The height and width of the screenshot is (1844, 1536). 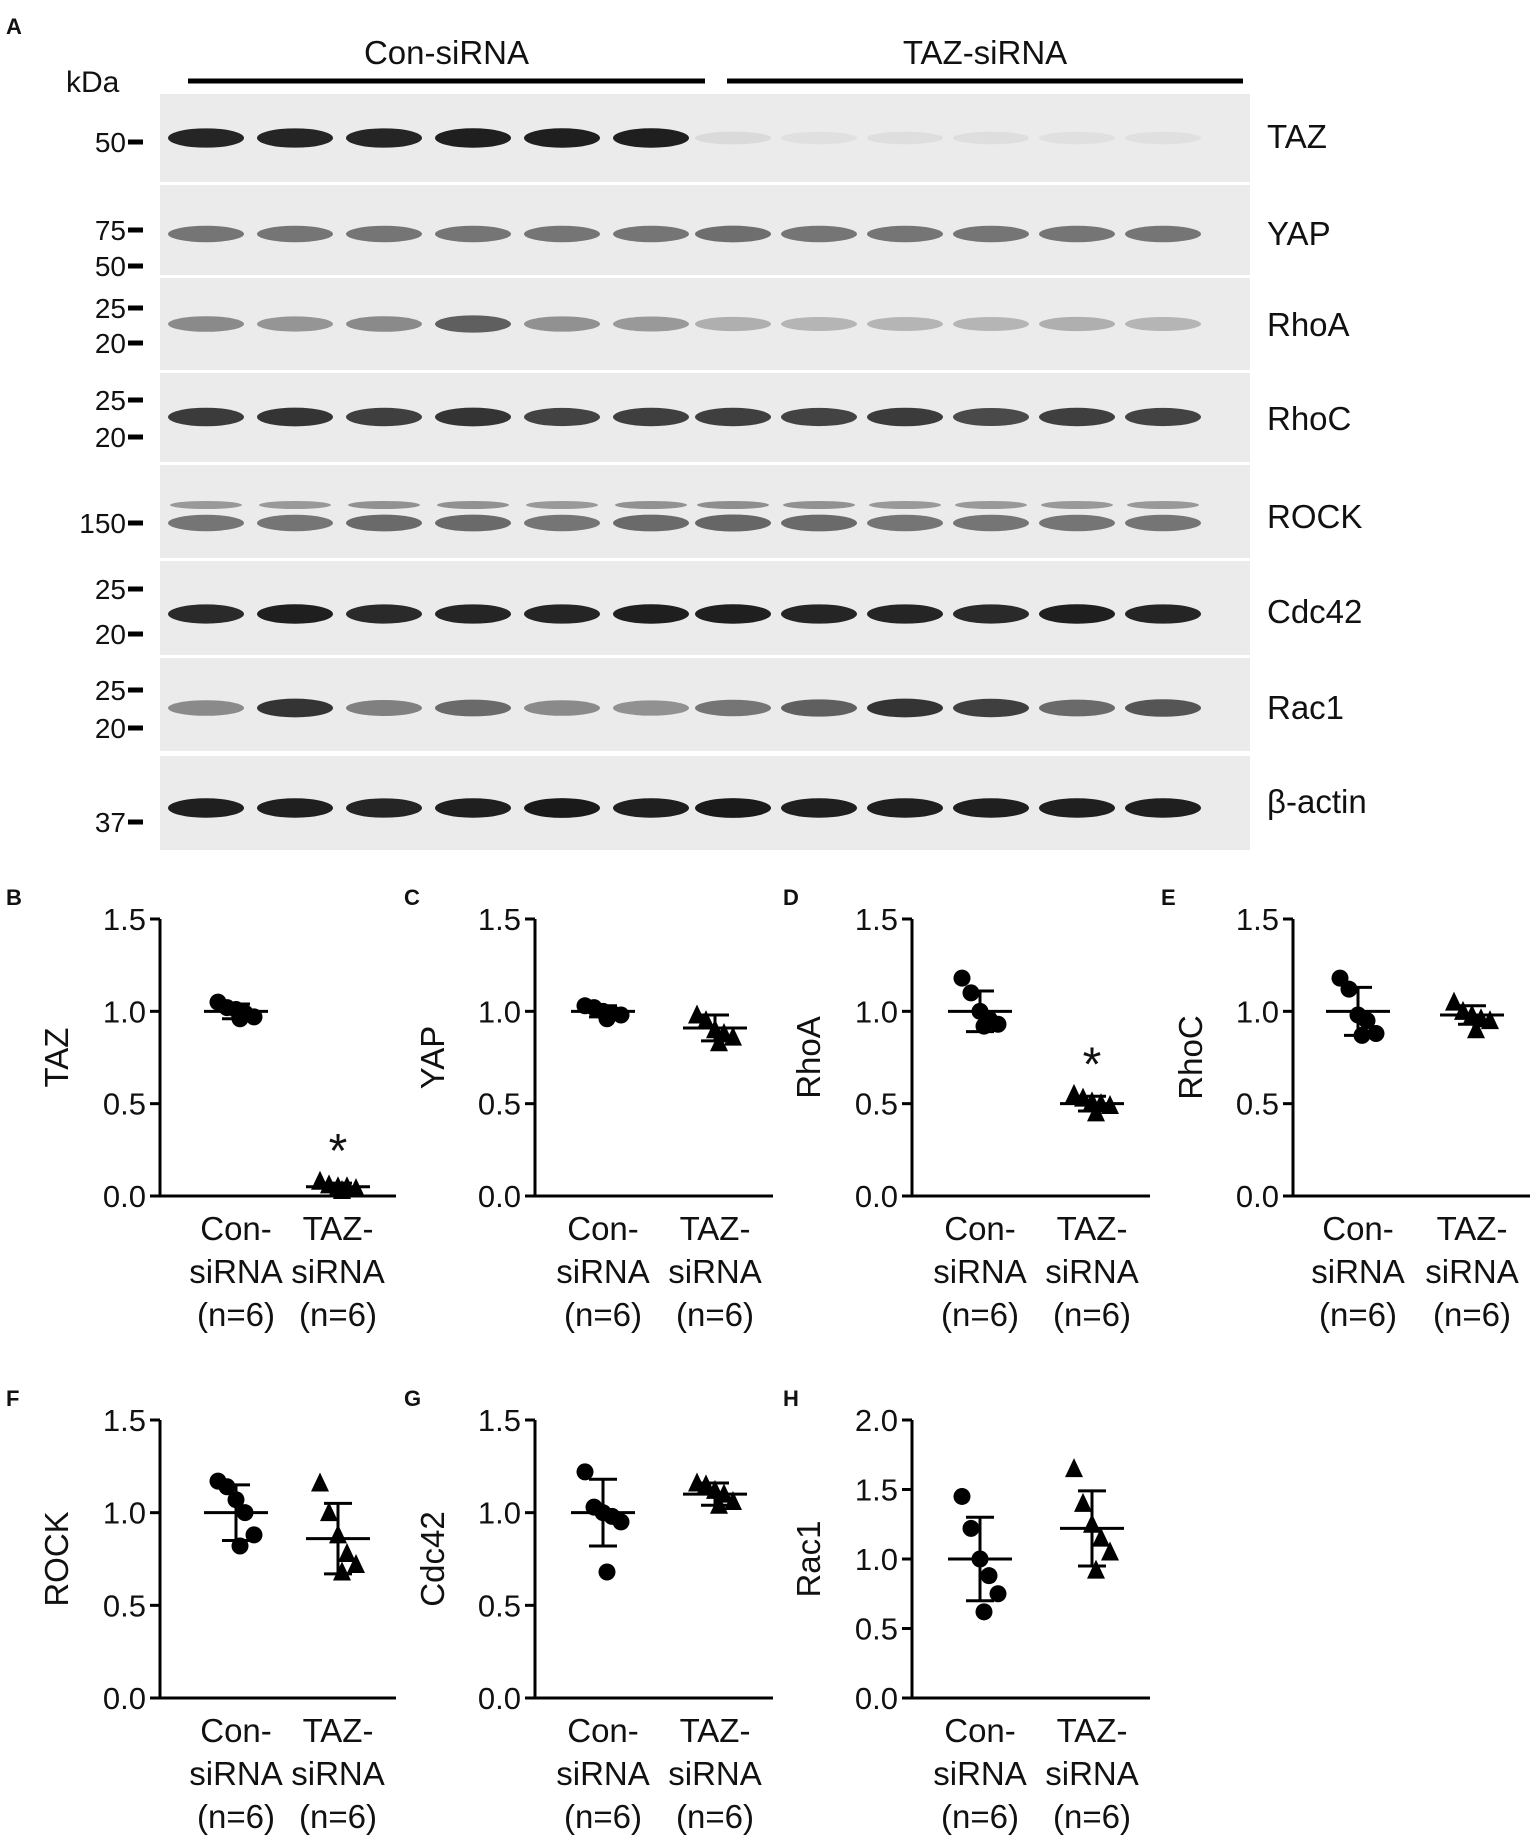 I want to click on panel-letter: H, so click(x=791, y=1398).